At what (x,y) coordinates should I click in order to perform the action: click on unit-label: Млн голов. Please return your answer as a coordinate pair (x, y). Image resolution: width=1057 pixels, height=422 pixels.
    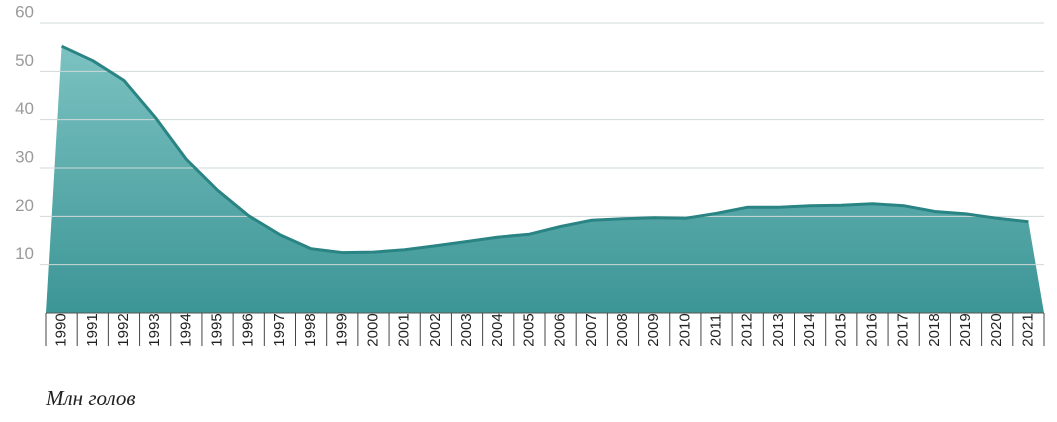
    Looking at the image, I should click on (90, 398).